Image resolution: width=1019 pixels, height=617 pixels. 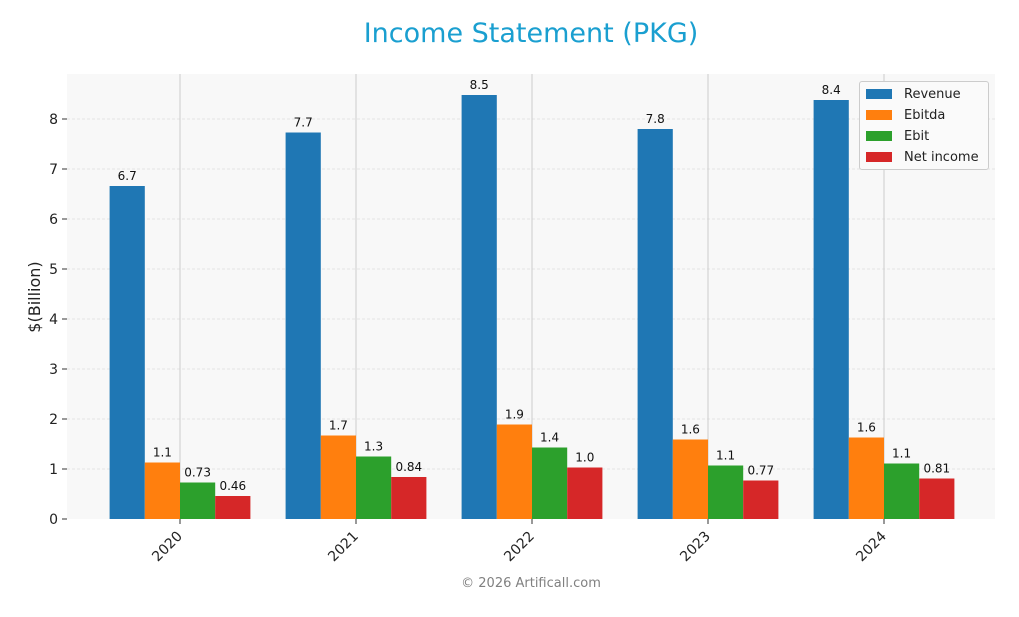 What do you see at coordinates (53, 120) in the screenshot?
I see `y-tick-label: 8` at bounding box center [53, 120].